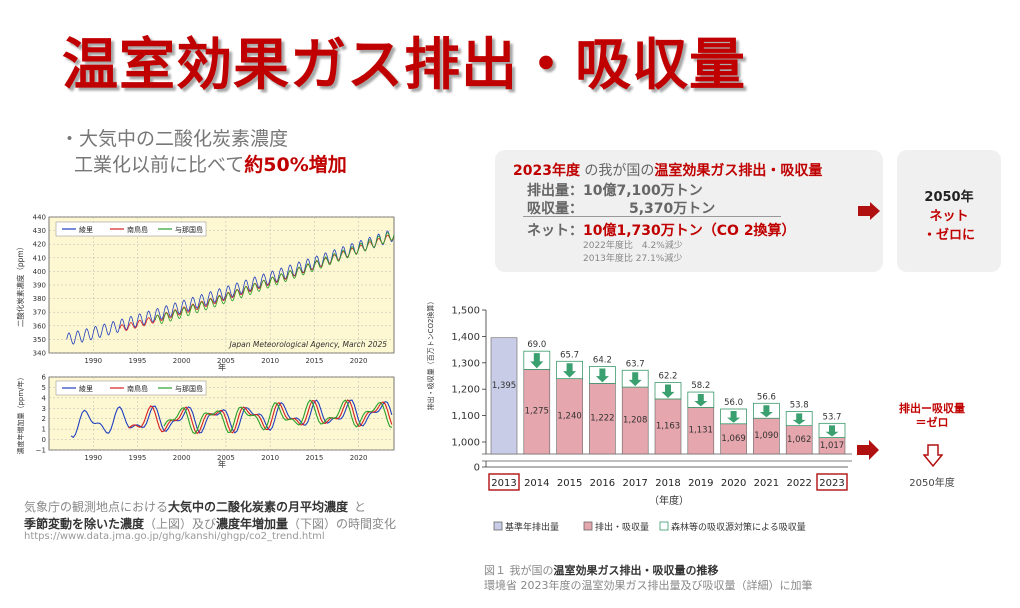  What do you see at coordinates (799, 405) in the screenshot?
I see `absorption-bar-label: 53.8` at bounding box center [799, 405].